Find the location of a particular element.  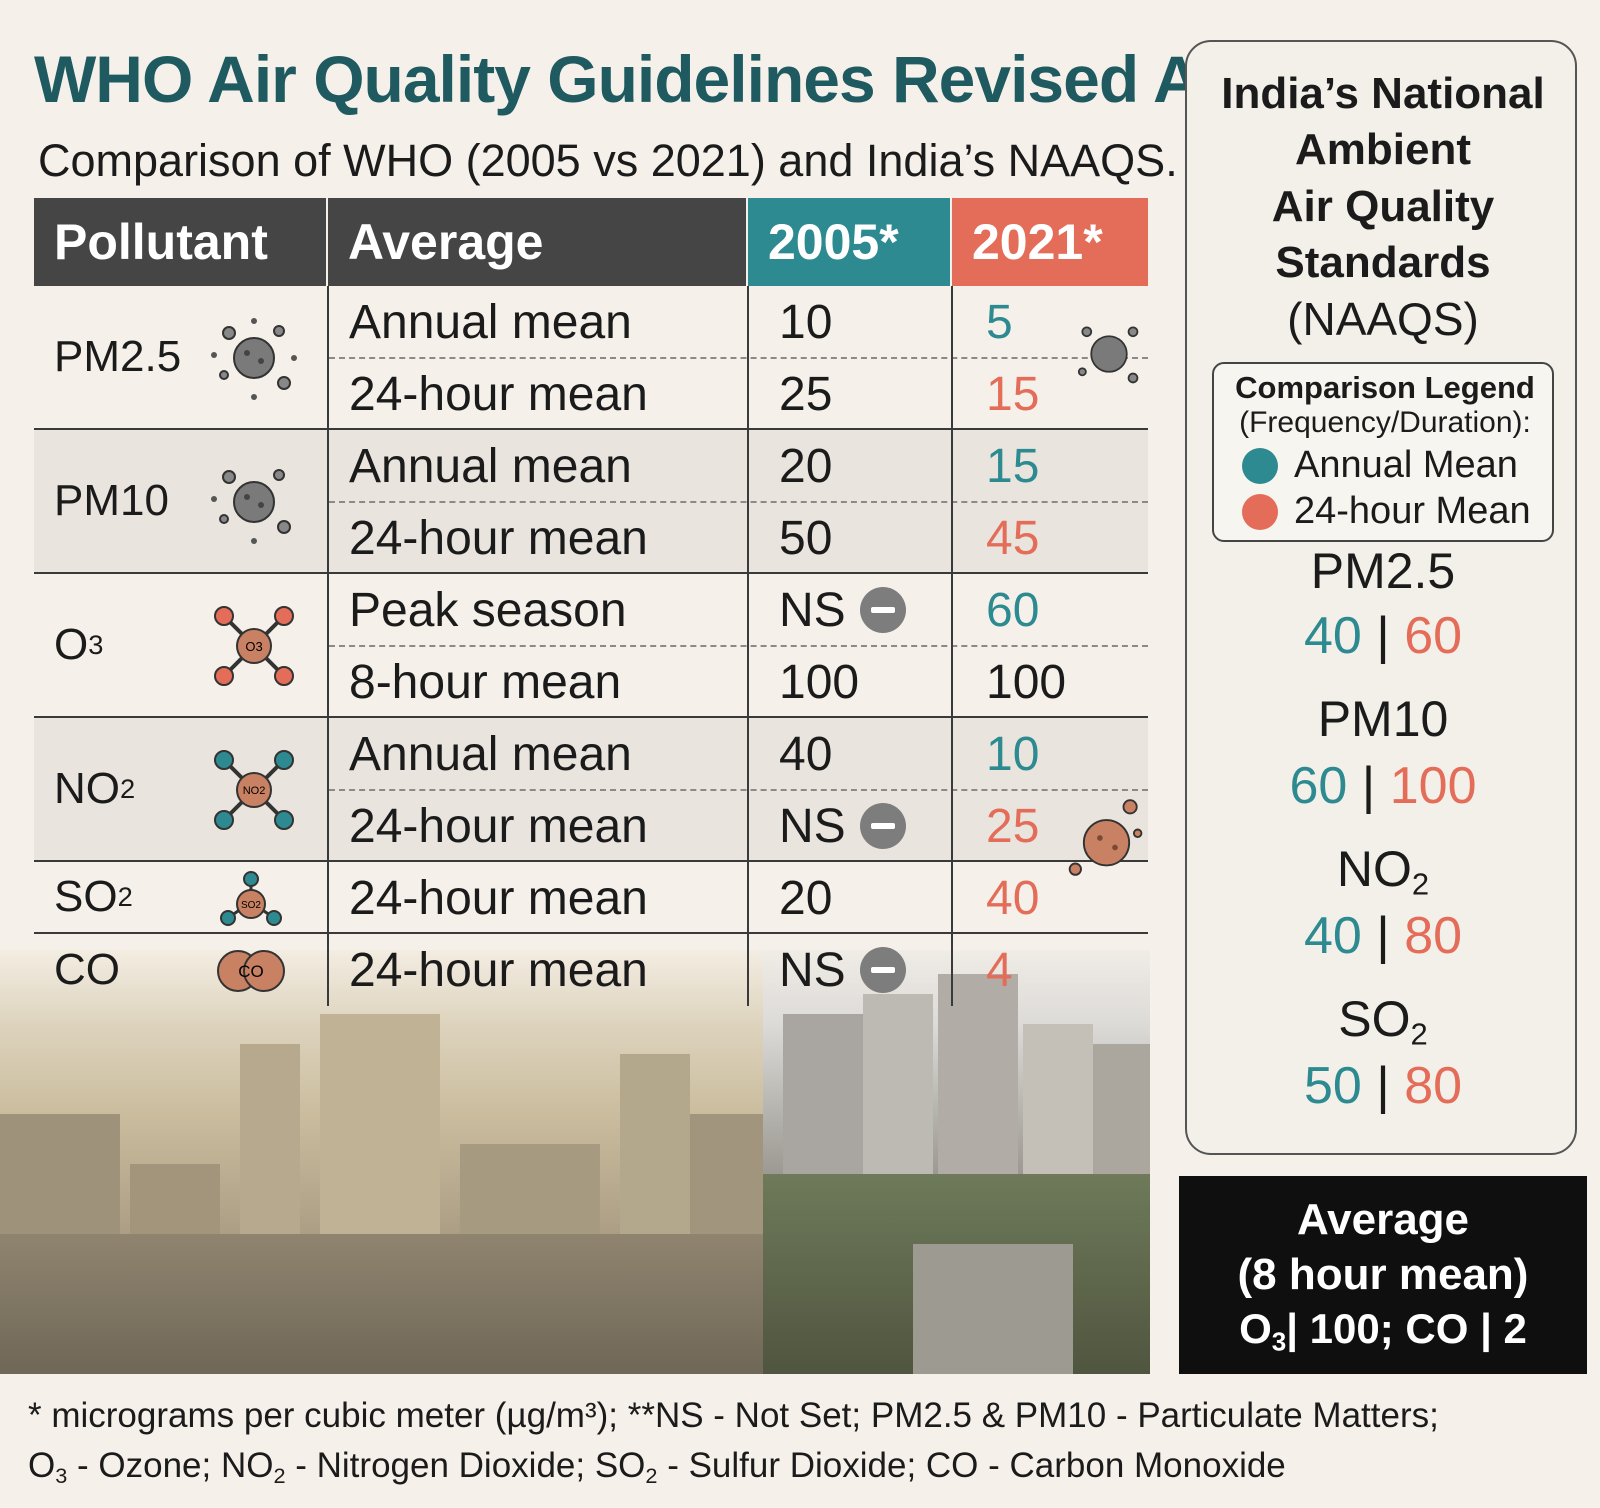

value-2021: 45 is located at coordinates (1013, 538).